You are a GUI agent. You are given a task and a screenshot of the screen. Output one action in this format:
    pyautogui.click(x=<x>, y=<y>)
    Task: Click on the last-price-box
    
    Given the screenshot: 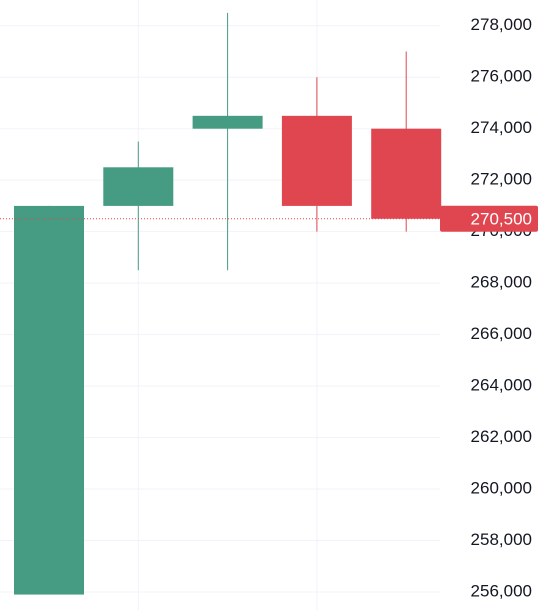 What is the action you would take?
    pyautogui.click(x=489, y=218)
    